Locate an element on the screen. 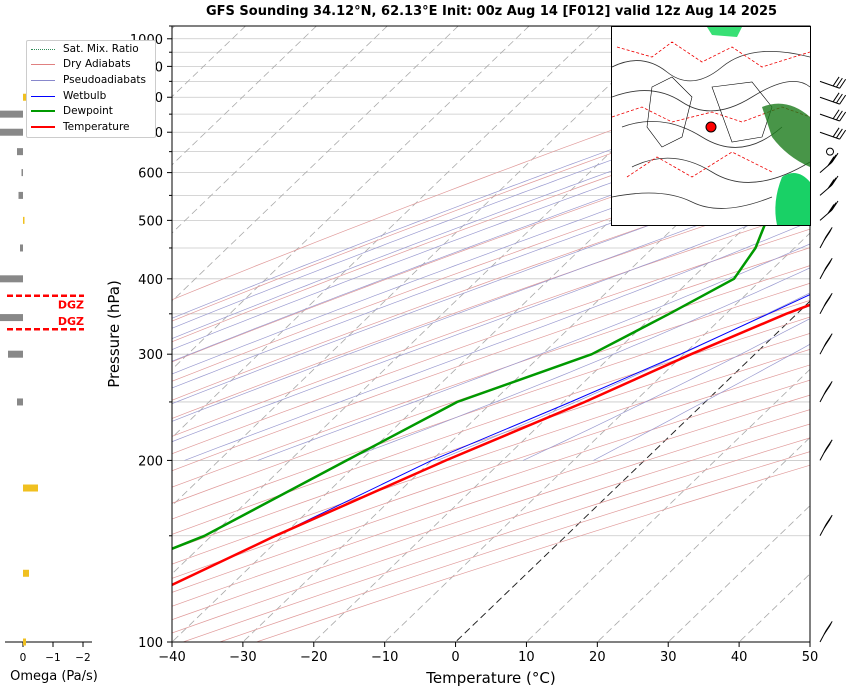 Image resolution: width=851 pixels, height=692 pixels. x-tick-label: −40 is located at coordinates (171, 657).